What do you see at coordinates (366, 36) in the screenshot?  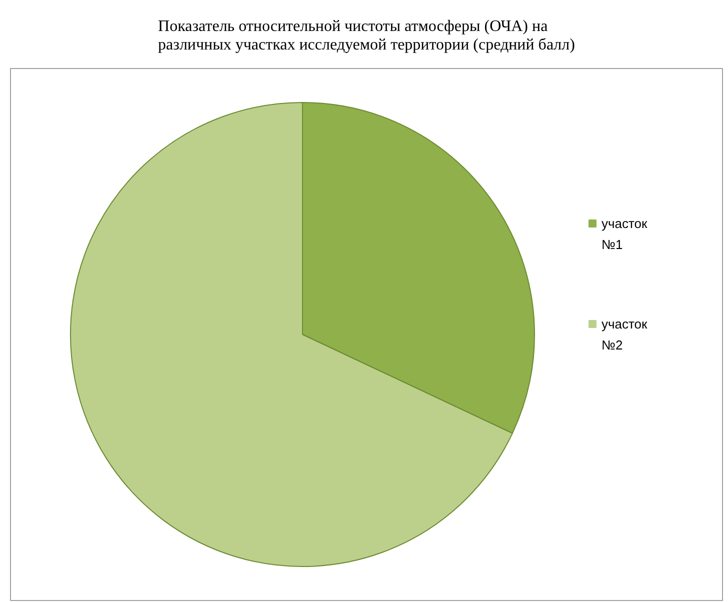 I see `chart-title: Показатель относительной чистоты атмосферы (ОЧА) на различных участках исследуемой территории (средний балл)` at bounding box center [366, 36].